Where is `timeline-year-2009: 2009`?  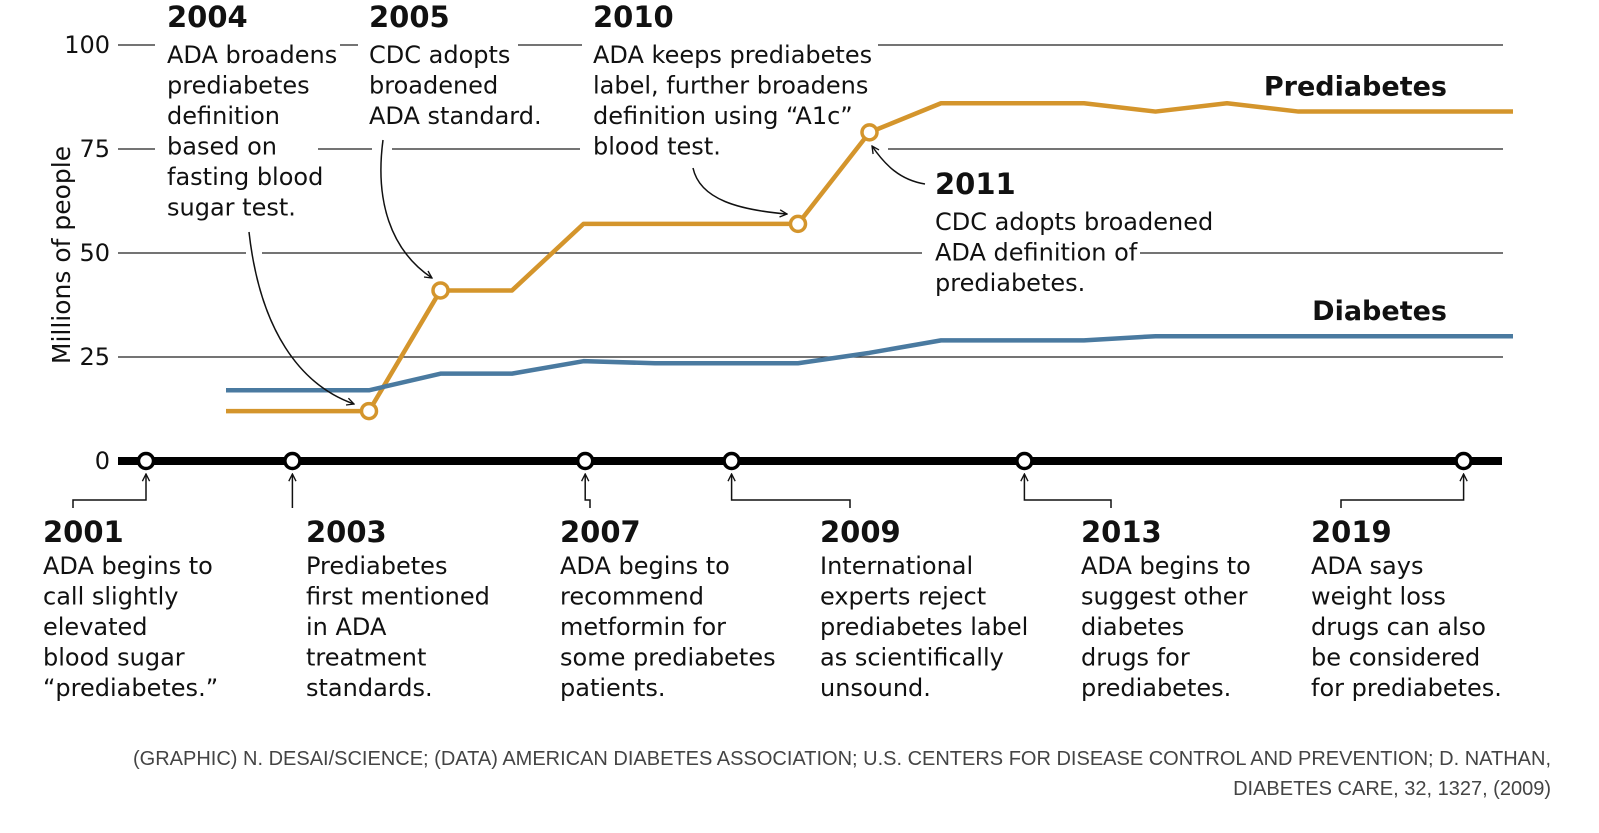 timeline-year-2009: 2009 is located at coordinates (860, 532).